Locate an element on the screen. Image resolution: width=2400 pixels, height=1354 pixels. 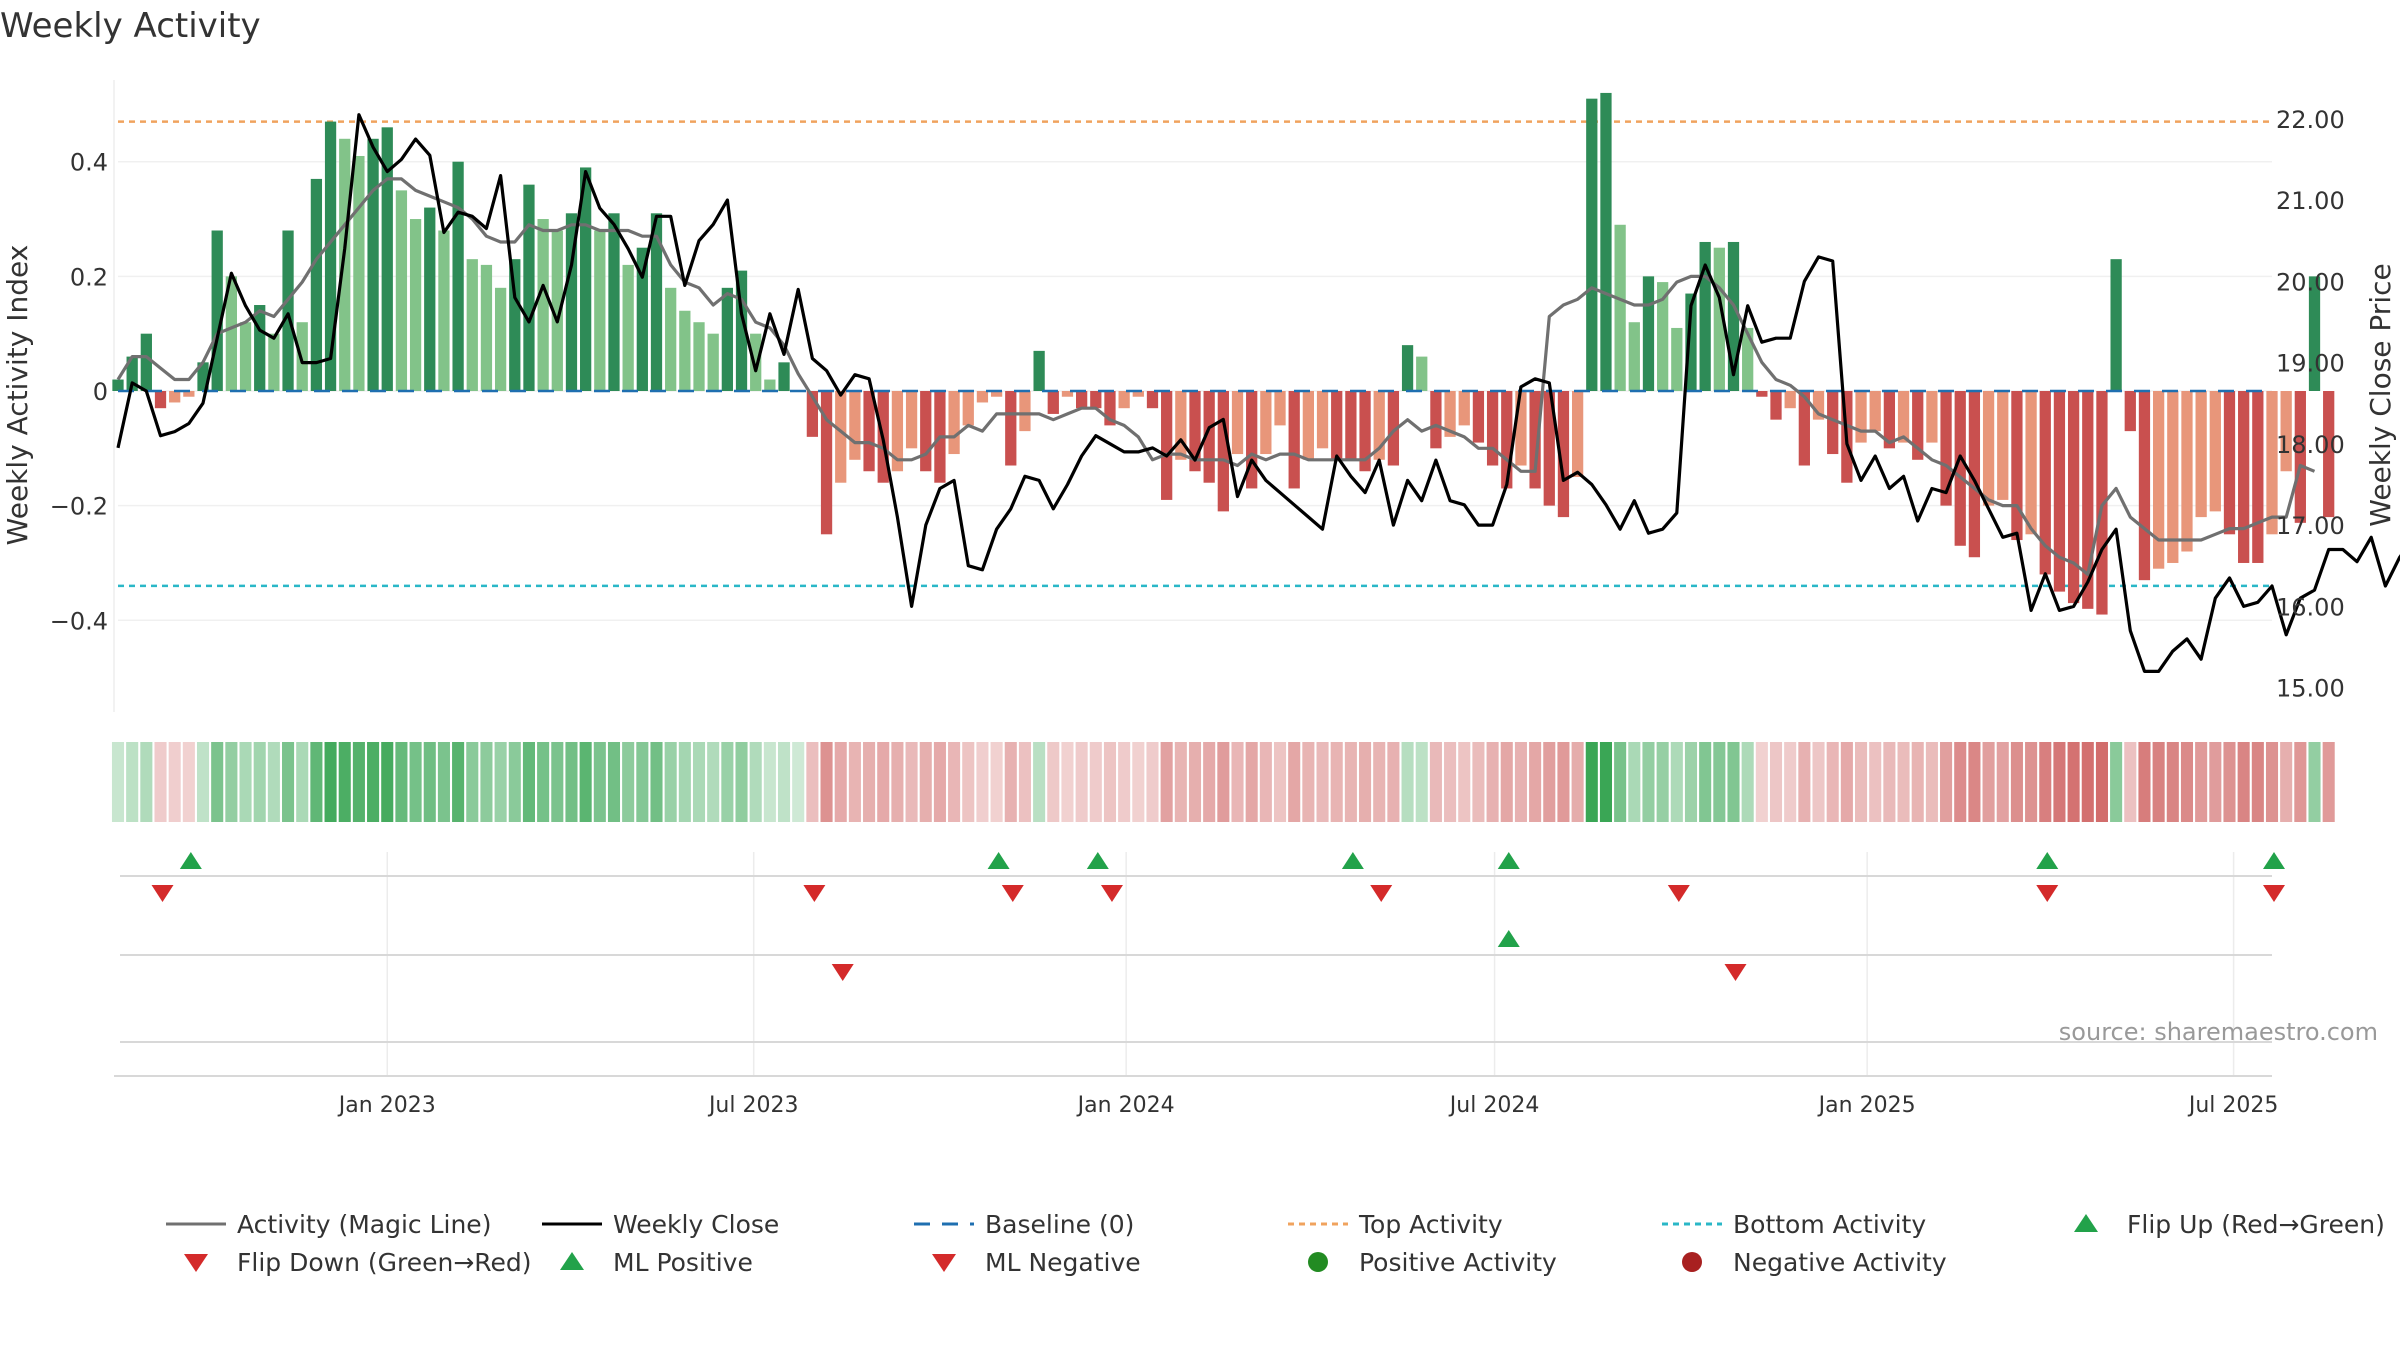
activity-heat-strip is located at coordinates (1223, 782).